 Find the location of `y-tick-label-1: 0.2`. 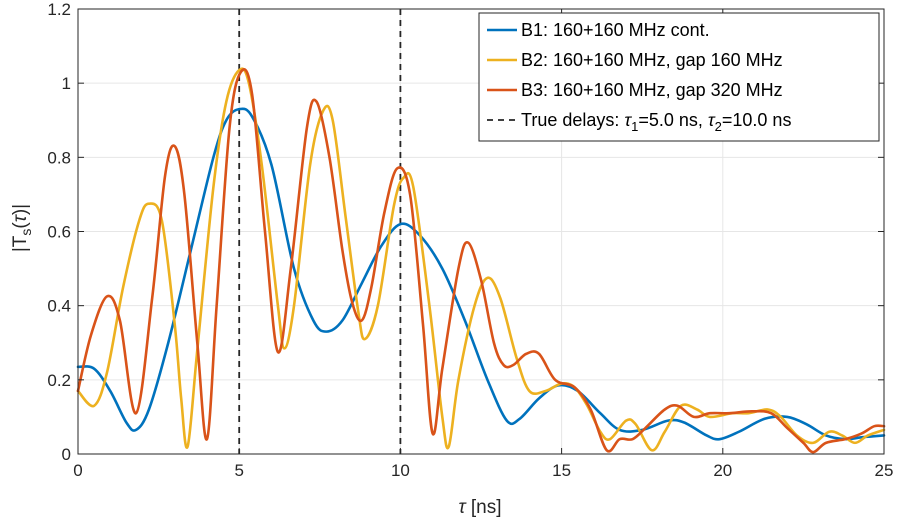

y-tick-label-1: 0.2 is located at coordinates (59, 380).